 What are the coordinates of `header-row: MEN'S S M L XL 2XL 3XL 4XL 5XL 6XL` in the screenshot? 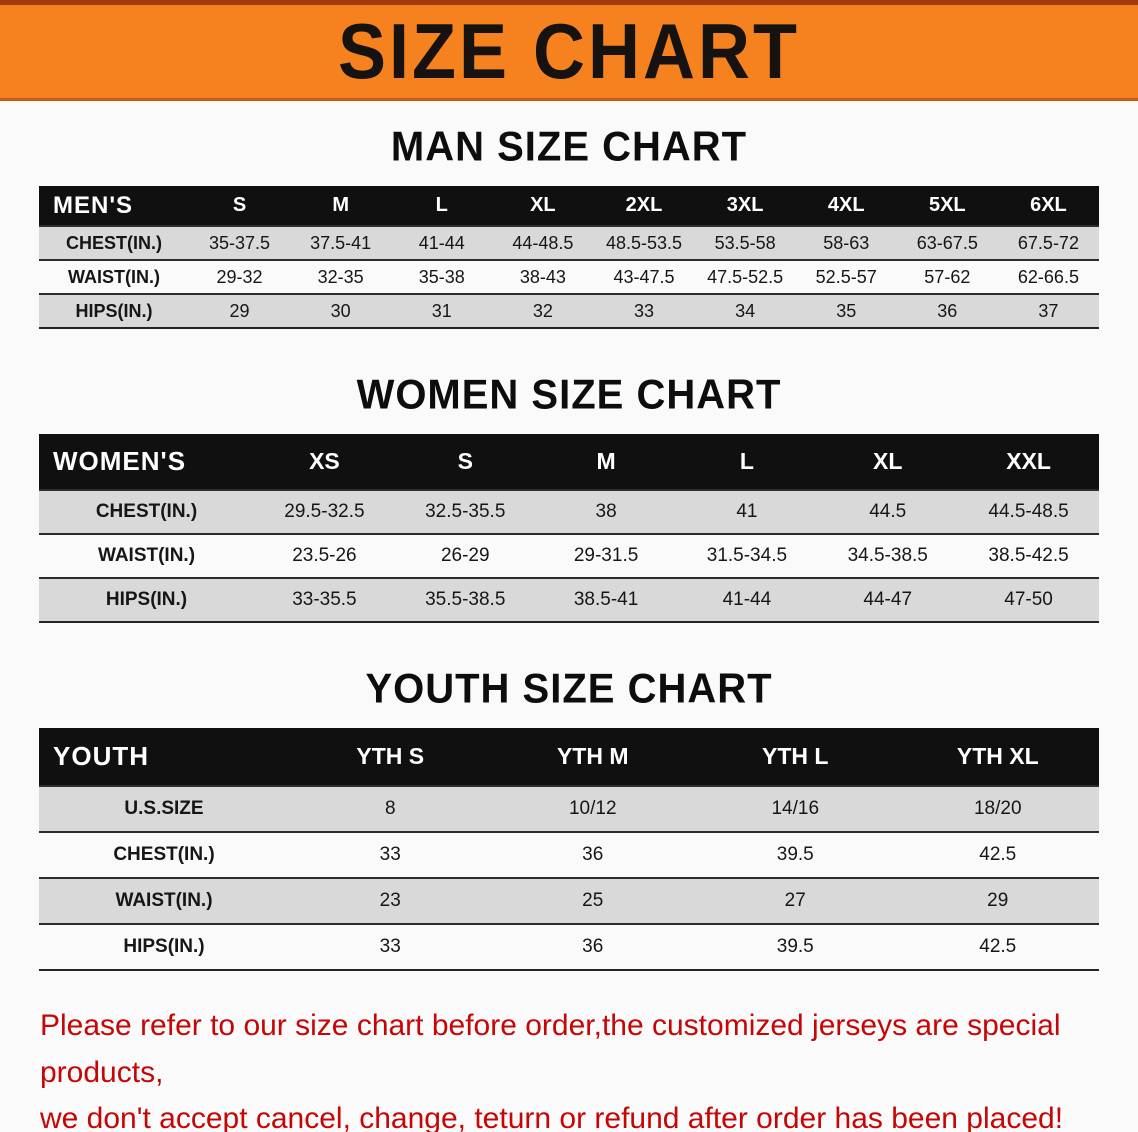 It's located at (569, 206).